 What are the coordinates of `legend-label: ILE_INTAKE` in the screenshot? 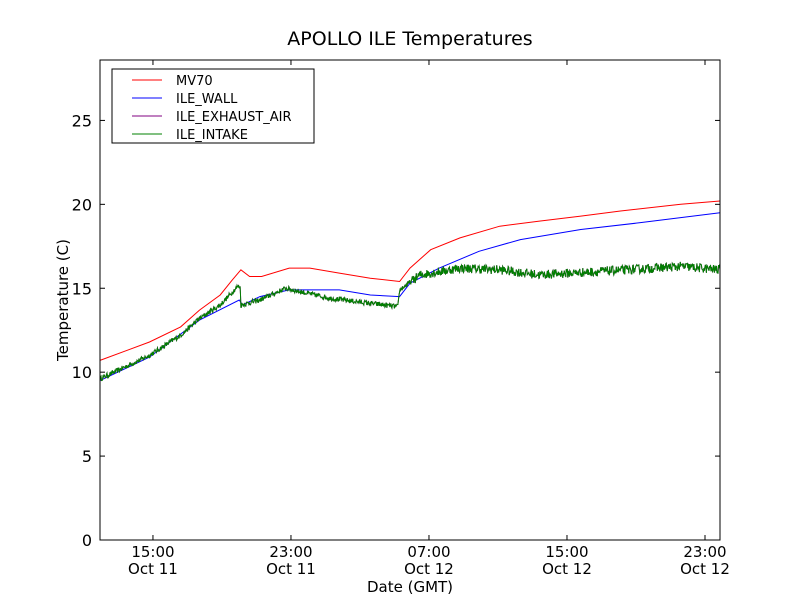 It's located at (212, 135).